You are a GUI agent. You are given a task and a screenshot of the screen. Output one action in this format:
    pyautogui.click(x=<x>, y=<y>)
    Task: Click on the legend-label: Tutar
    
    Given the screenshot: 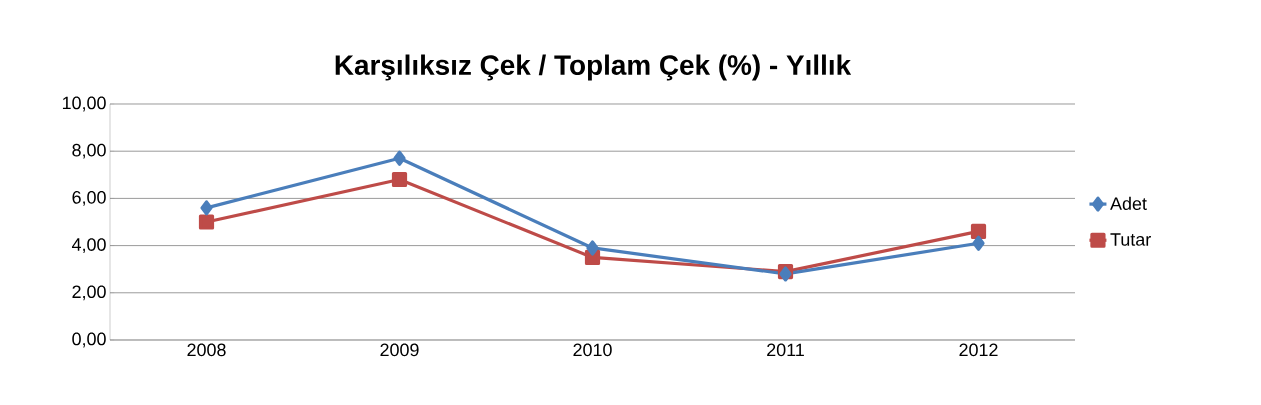 What is the action you would take?
    pyautogui.click(x=1130, y=239)
    